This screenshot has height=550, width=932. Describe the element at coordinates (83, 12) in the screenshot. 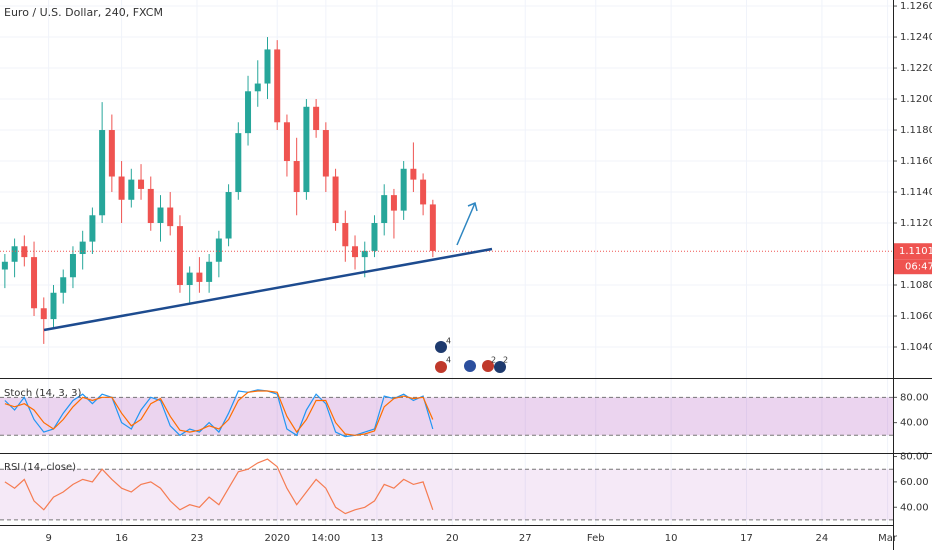

I see `chart-title: Euro / U.S. Dollar, 240, FXCM` at that location.